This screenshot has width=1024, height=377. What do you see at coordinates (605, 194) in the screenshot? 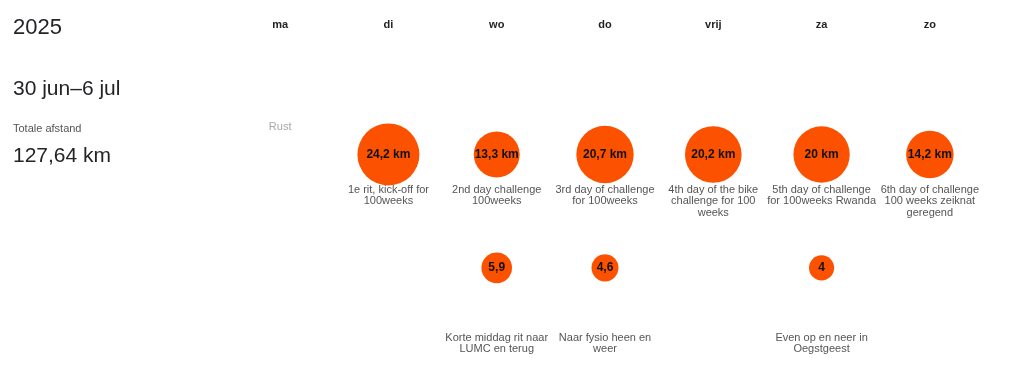
I see `text: 3rd day of challenge for 100weeks` at bounding box center [605, 194].